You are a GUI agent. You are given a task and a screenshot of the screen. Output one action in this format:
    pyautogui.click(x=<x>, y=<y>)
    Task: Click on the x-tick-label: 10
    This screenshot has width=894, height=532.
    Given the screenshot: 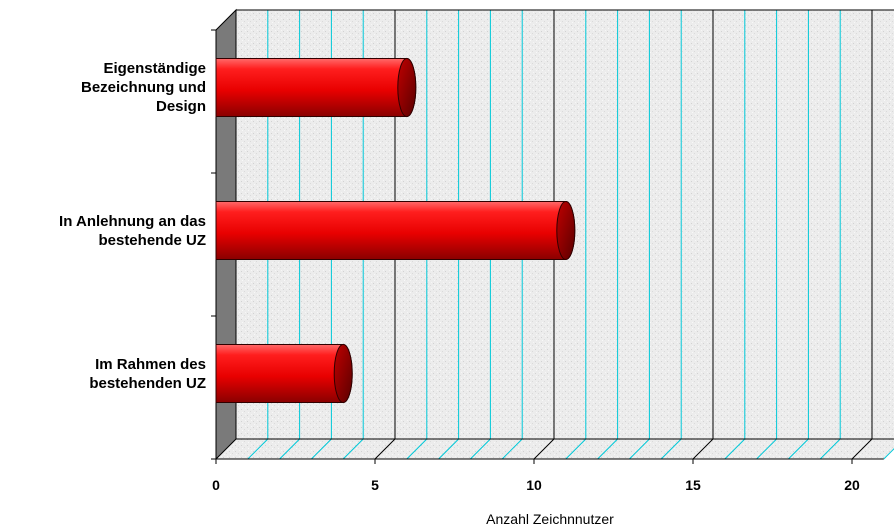 What is the action you would take?
    pyautogui.click(x=534, y=485)
    